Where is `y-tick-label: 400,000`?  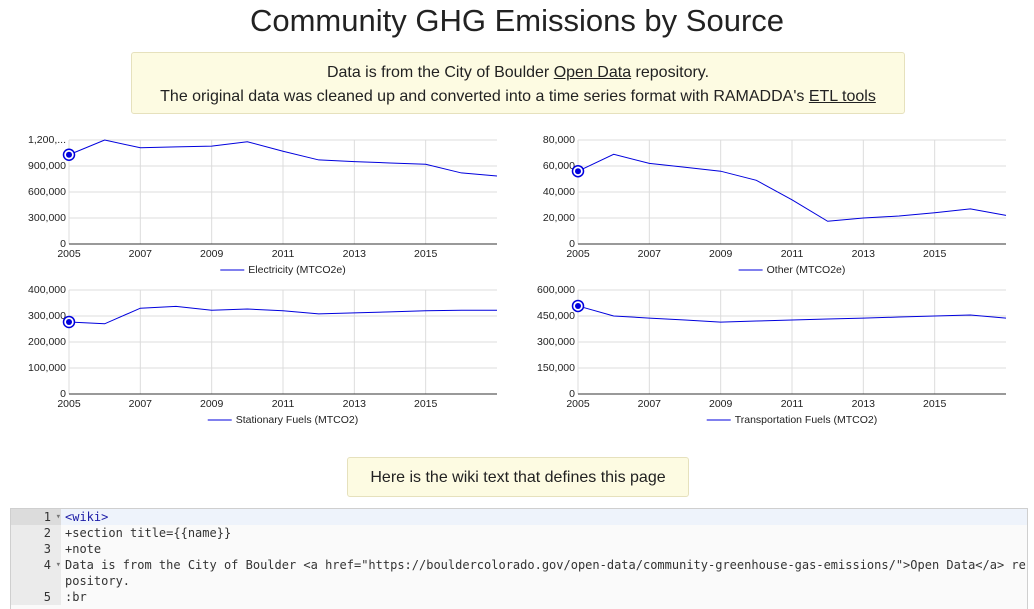 y-tick-label: 400,000 is located at coordinates (47, 290).